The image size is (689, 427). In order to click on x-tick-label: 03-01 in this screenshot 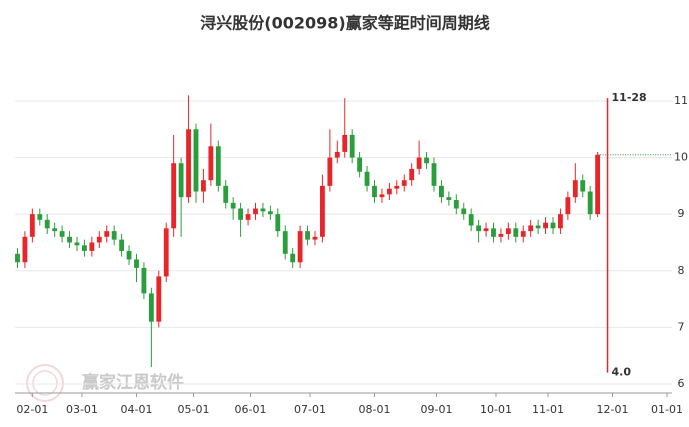, I will do `click(82, 409)`.